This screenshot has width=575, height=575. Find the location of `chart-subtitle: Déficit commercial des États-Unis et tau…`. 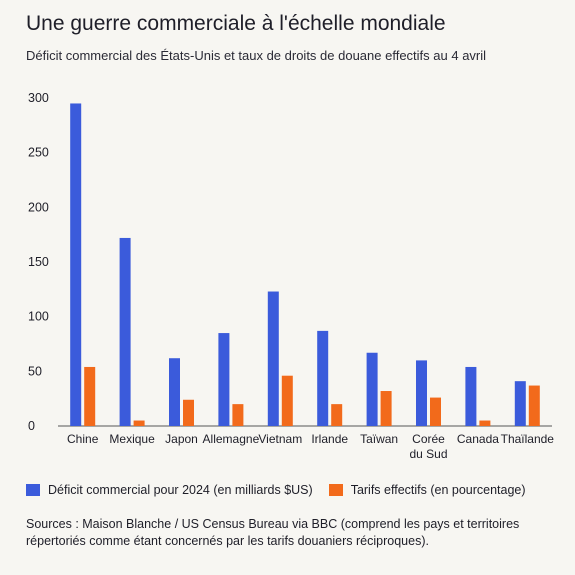

chart-subtitle: Déficit commercial des États-Unis et tau… is located at coordinates (256, 55).